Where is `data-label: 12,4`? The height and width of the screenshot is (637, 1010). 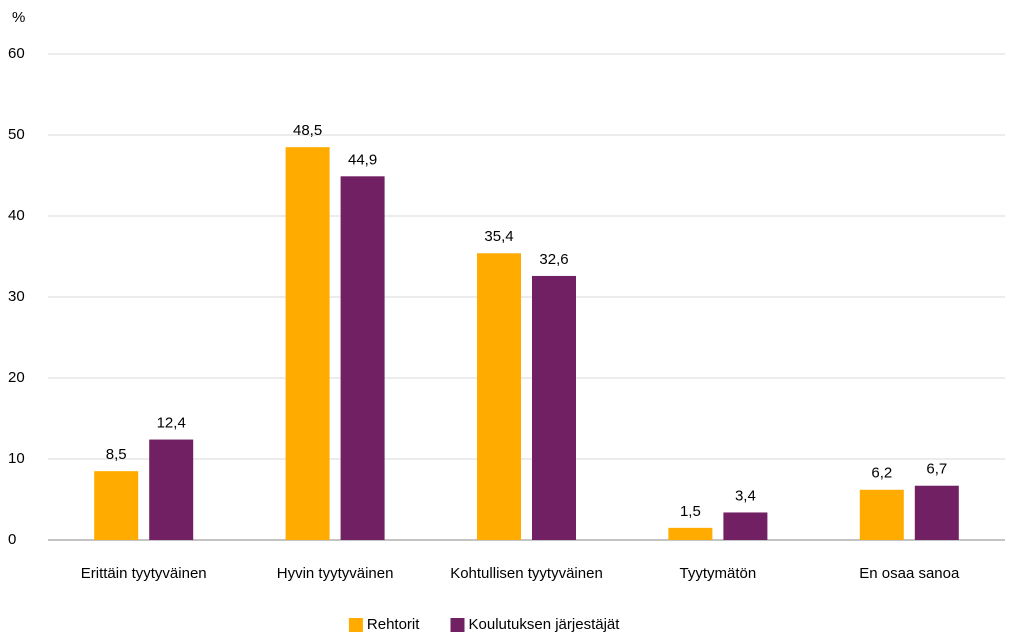 data-label: 12,4 is located at coordinates (171, 423).